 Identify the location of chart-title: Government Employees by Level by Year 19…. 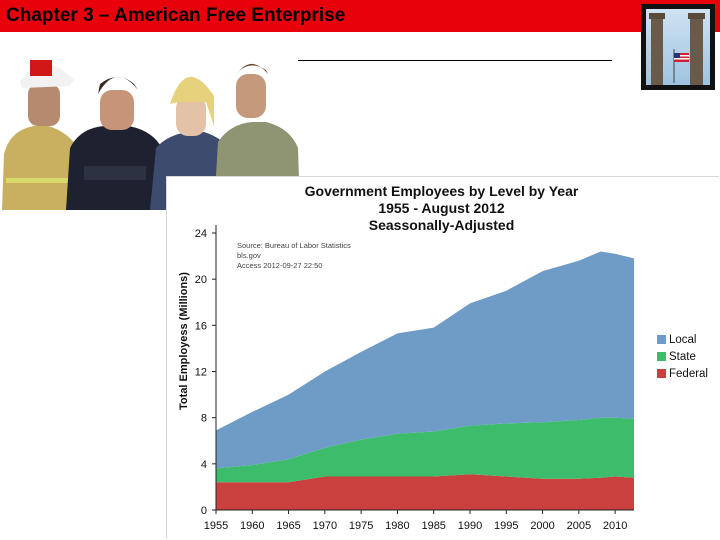
(441, 208).